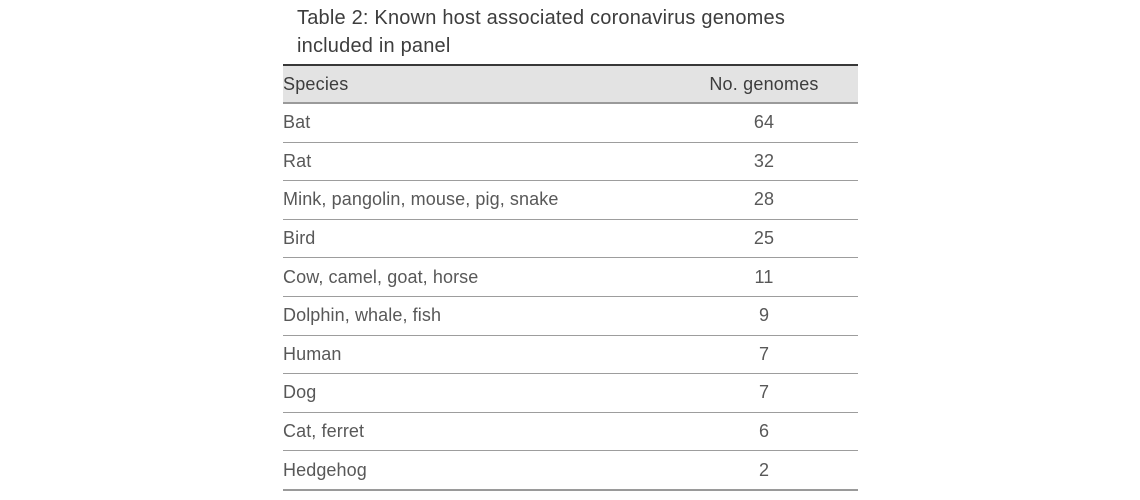  I want to click on header-row: Species No. genomes, so click(570, 84).